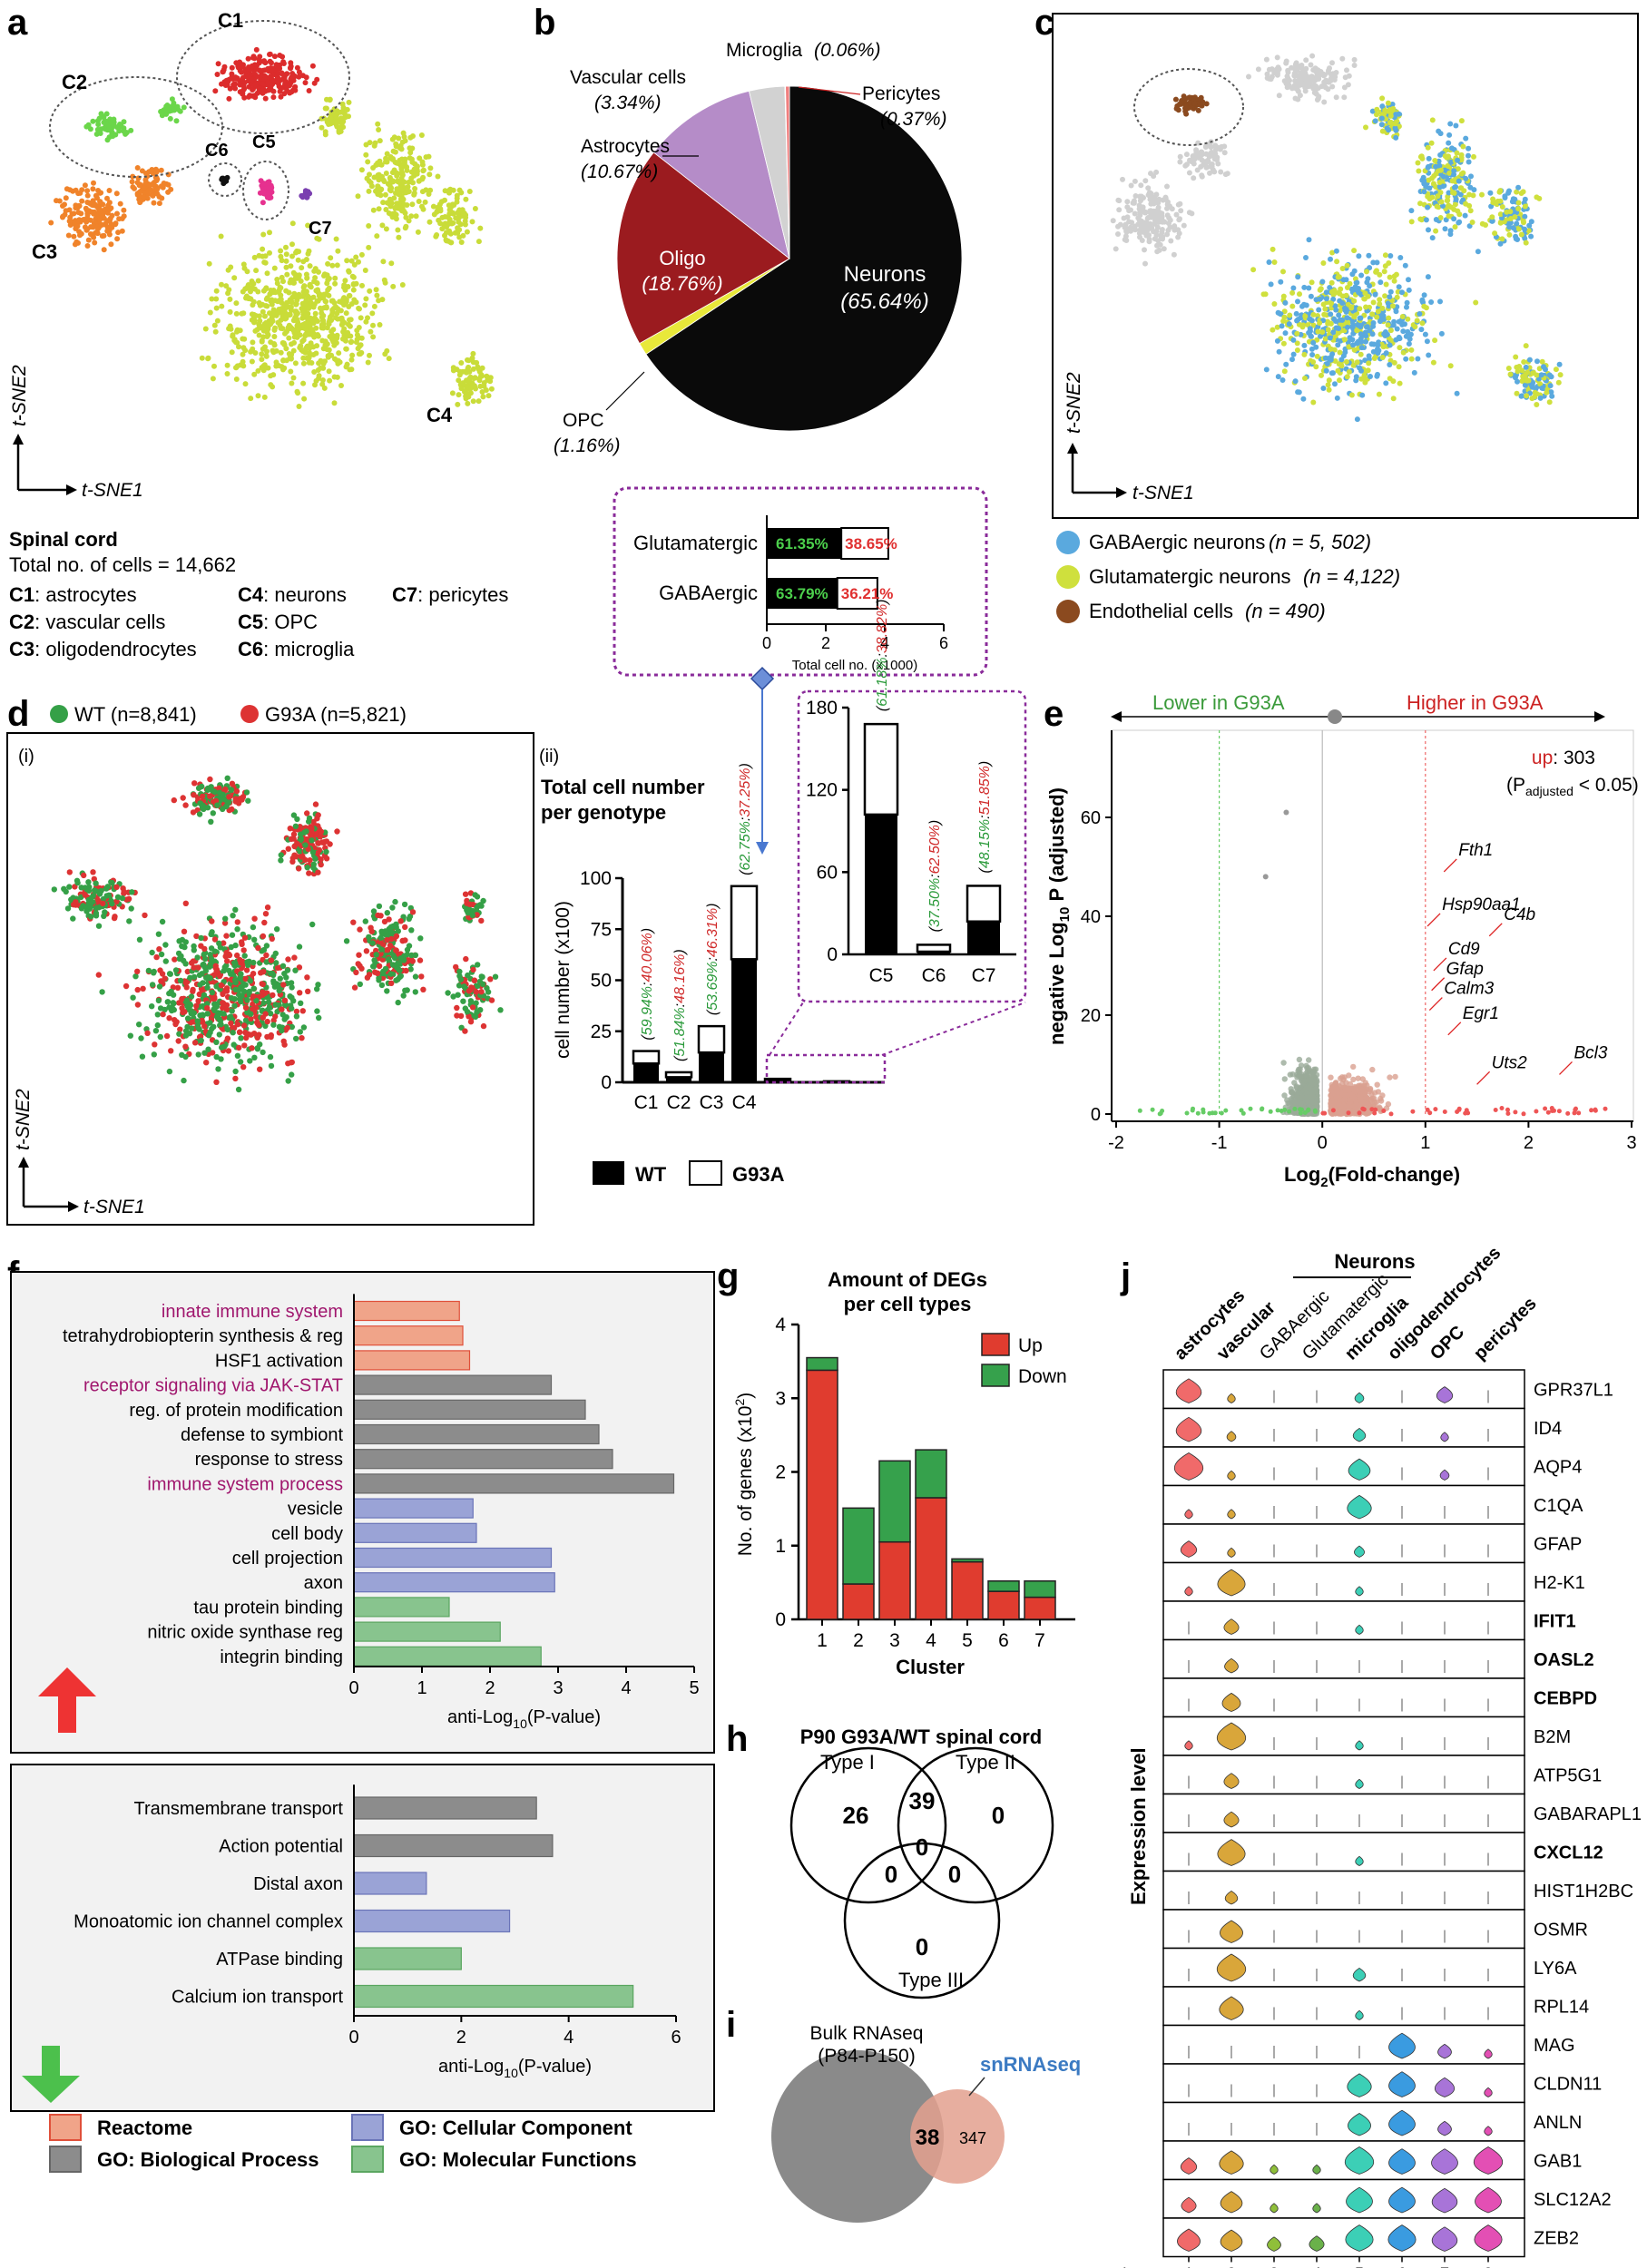  I want to click on a-axis-x-label: t-SNE1, so click(112, 491).